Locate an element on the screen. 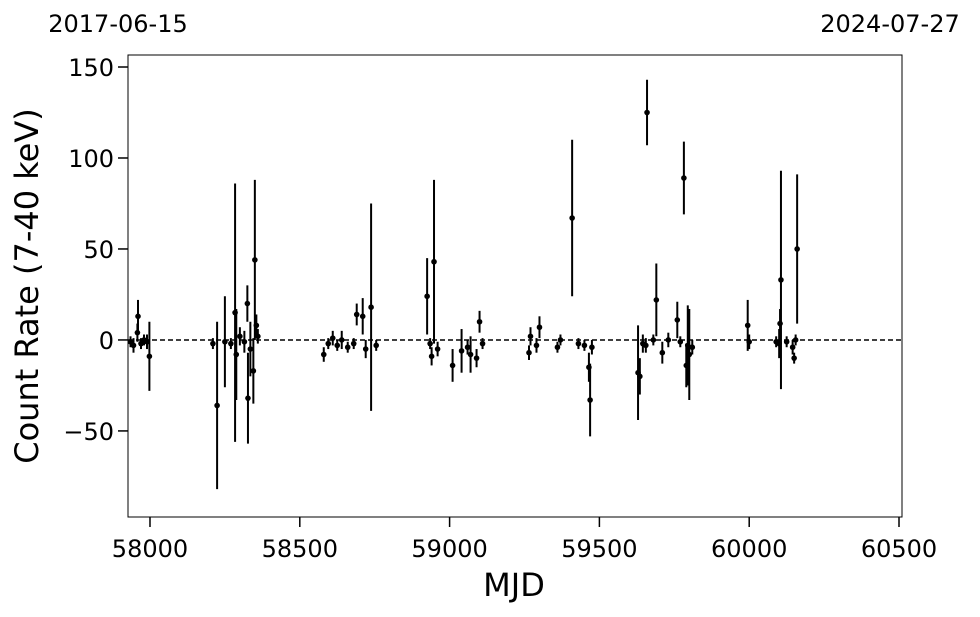 This screenshot has height=617, width=980. x-tick-label: 59500 is located at coordinates (599, 549).